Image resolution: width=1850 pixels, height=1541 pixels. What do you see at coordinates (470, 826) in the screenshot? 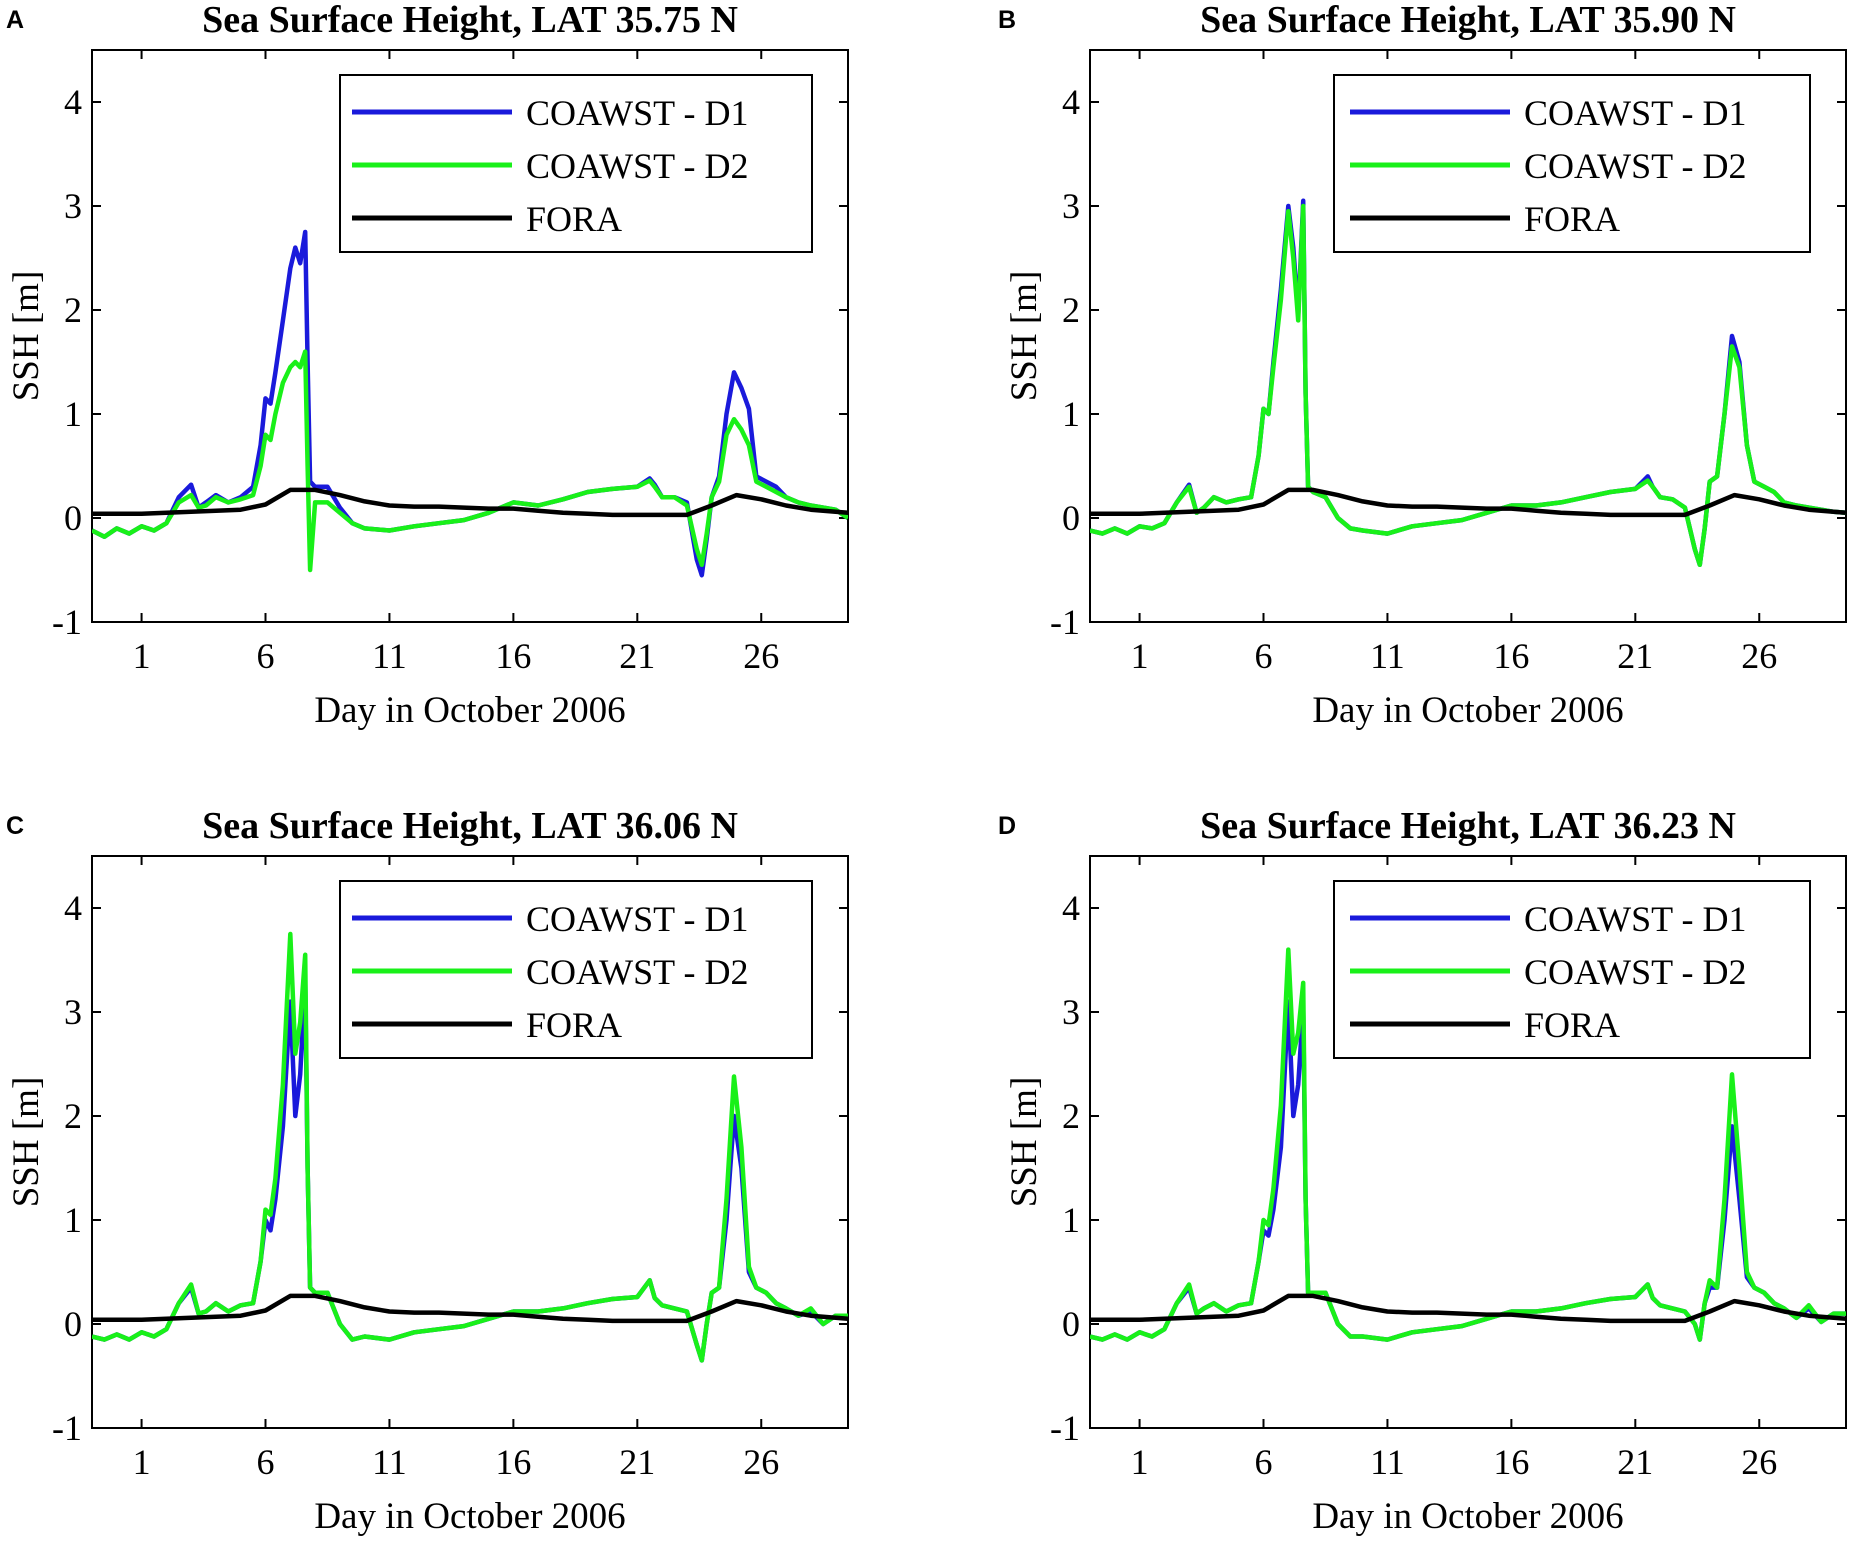
I see `chart-title: Sea Surface Height, LAT 36.06 N` at bounding box center [470, 826].